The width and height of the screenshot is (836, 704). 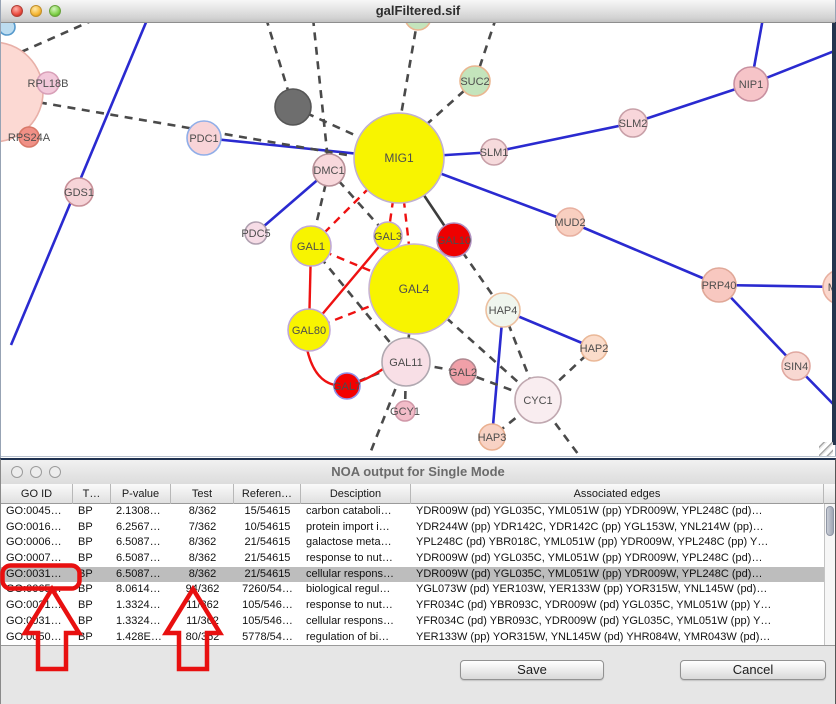 What do you see at coordinates (617, 494) in the screenshot?
I see `column-header-associatededges: Associated edges` at bounding box center [617, 494].